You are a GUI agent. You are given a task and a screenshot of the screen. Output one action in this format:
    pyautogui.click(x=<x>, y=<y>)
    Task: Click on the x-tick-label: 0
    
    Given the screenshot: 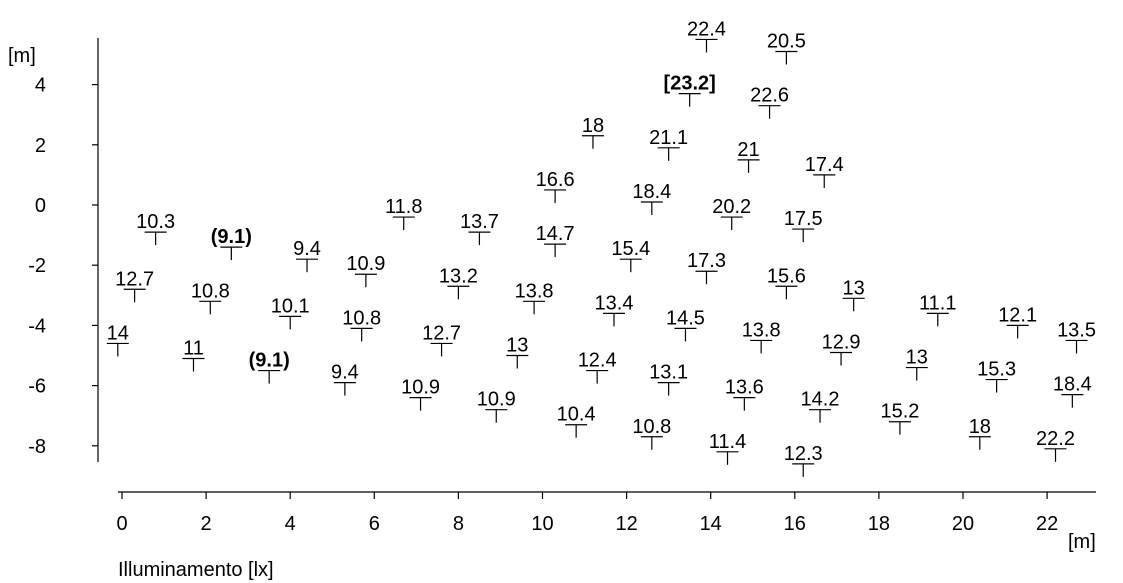 What is the action you would take?
    pyautogui.click(x=121, y=524)
    